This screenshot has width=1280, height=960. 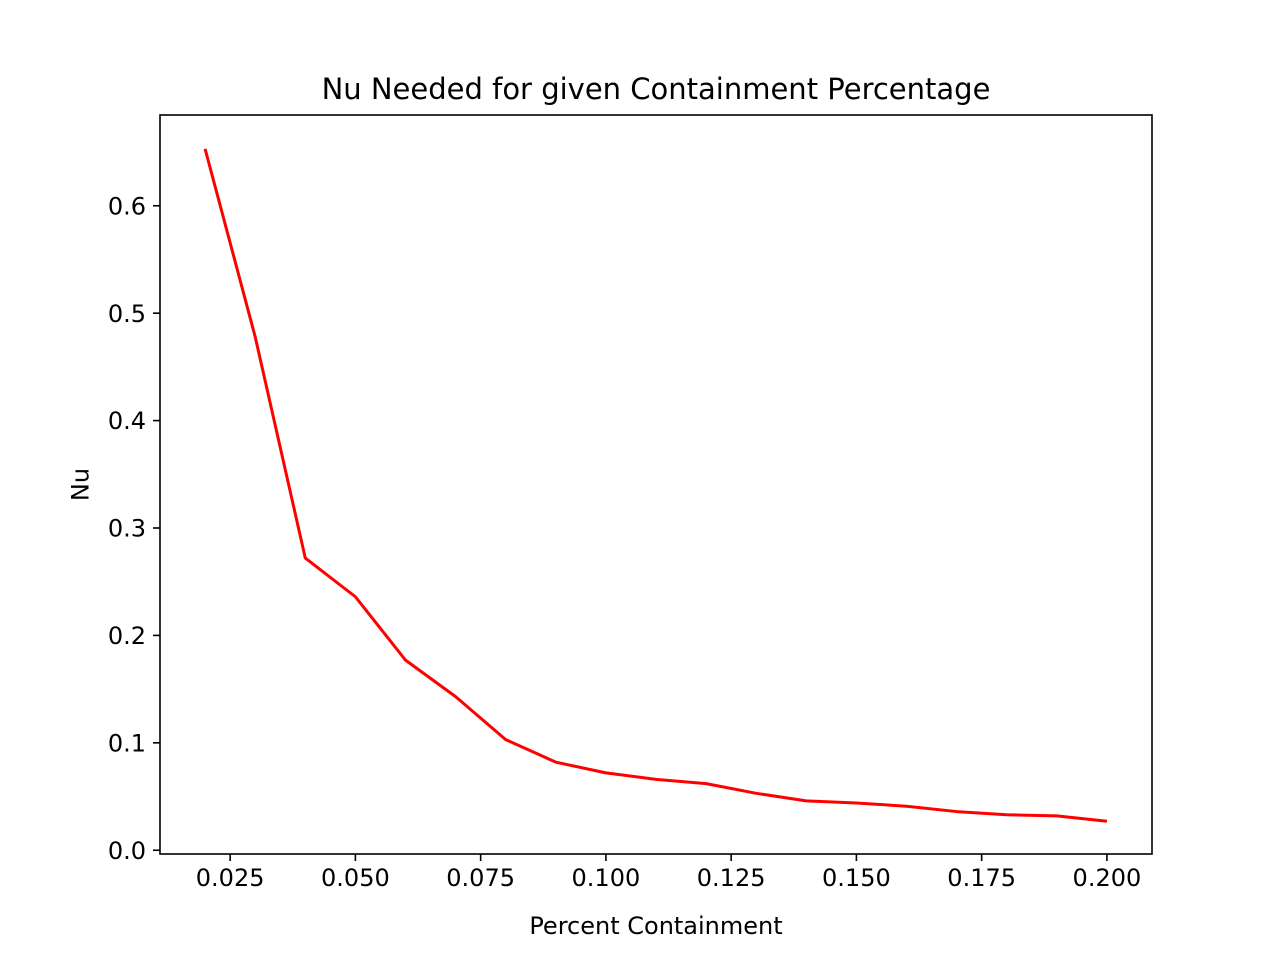 What do you see at coordinates (606, 878) in the screenshot?
I see `x-tick-label: 0.100` at bounding box center [606, 878].